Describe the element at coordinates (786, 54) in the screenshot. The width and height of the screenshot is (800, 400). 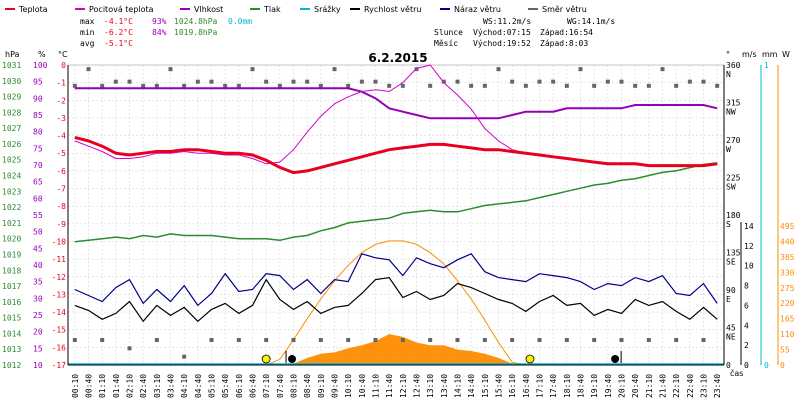
I see `solar-unit: W` at that location.